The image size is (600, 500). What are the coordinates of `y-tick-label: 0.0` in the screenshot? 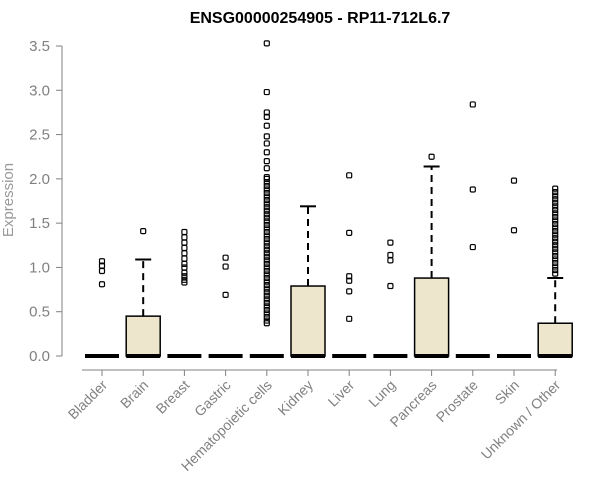 It's located at (39, 356).